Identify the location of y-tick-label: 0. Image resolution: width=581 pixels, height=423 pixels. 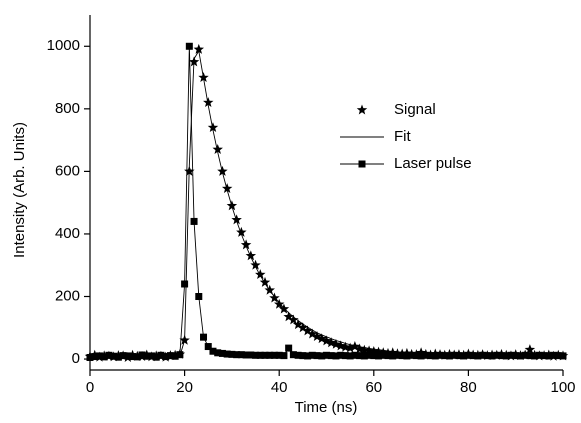
(76, 358).